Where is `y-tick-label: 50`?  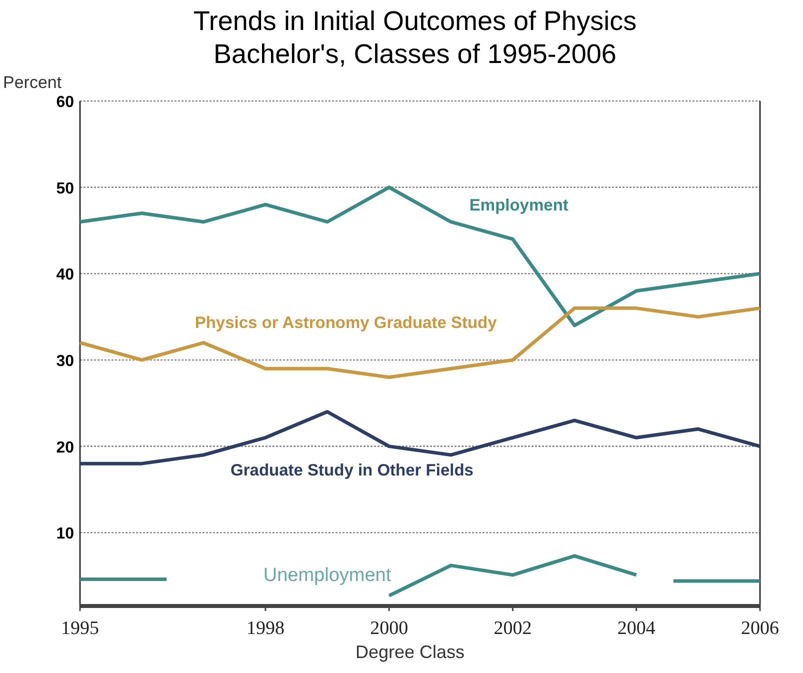 y-tick-label: 50 is located at coordinates (65, 189).